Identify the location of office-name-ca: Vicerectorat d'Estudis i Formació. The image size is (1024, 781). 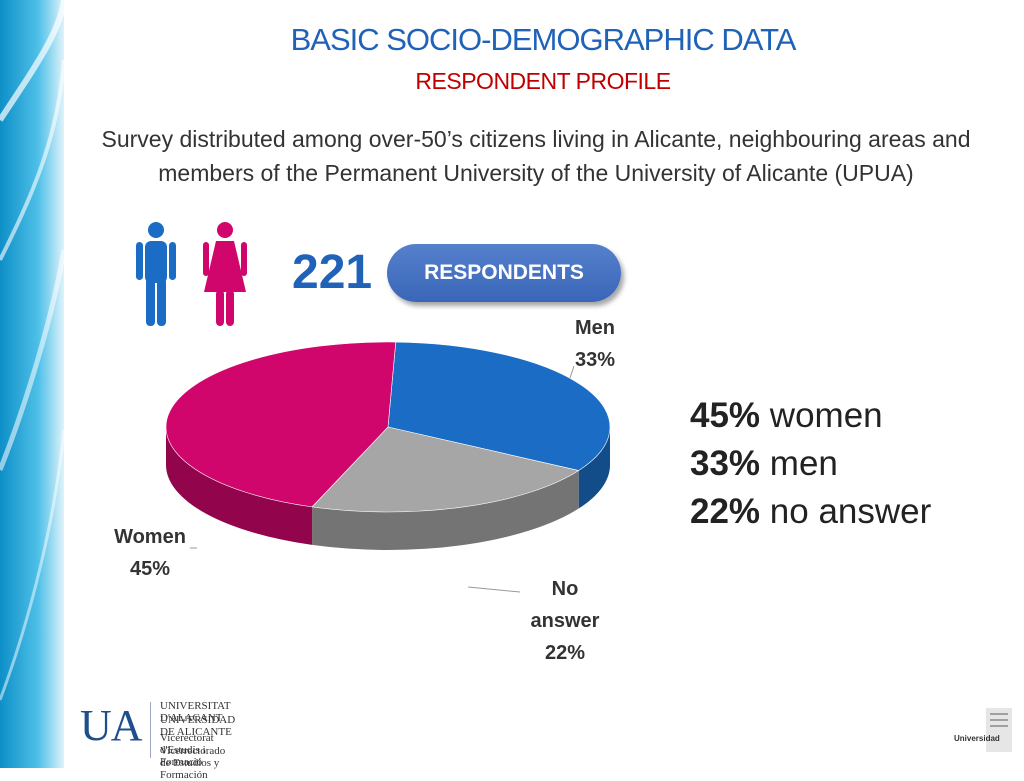
(187, 750).